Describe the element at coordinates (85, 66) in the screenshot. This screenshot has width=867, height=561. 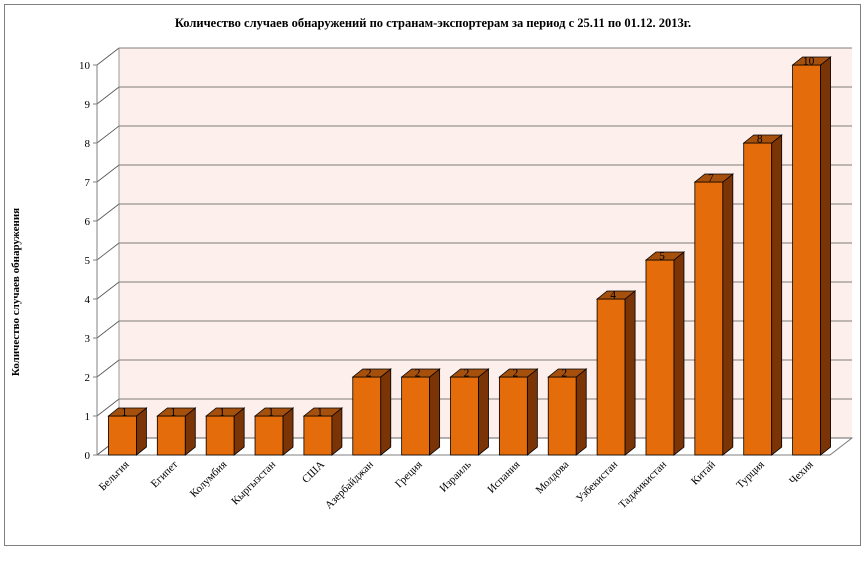
I see `y-tick-label: 10` at that location.